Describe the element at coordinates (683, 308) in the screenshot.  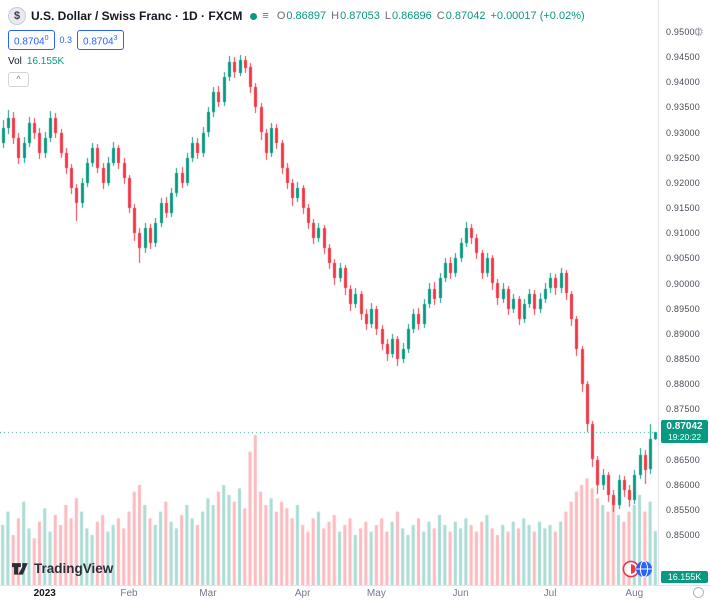
I see `price-axis-label: 0.89500` at that location.